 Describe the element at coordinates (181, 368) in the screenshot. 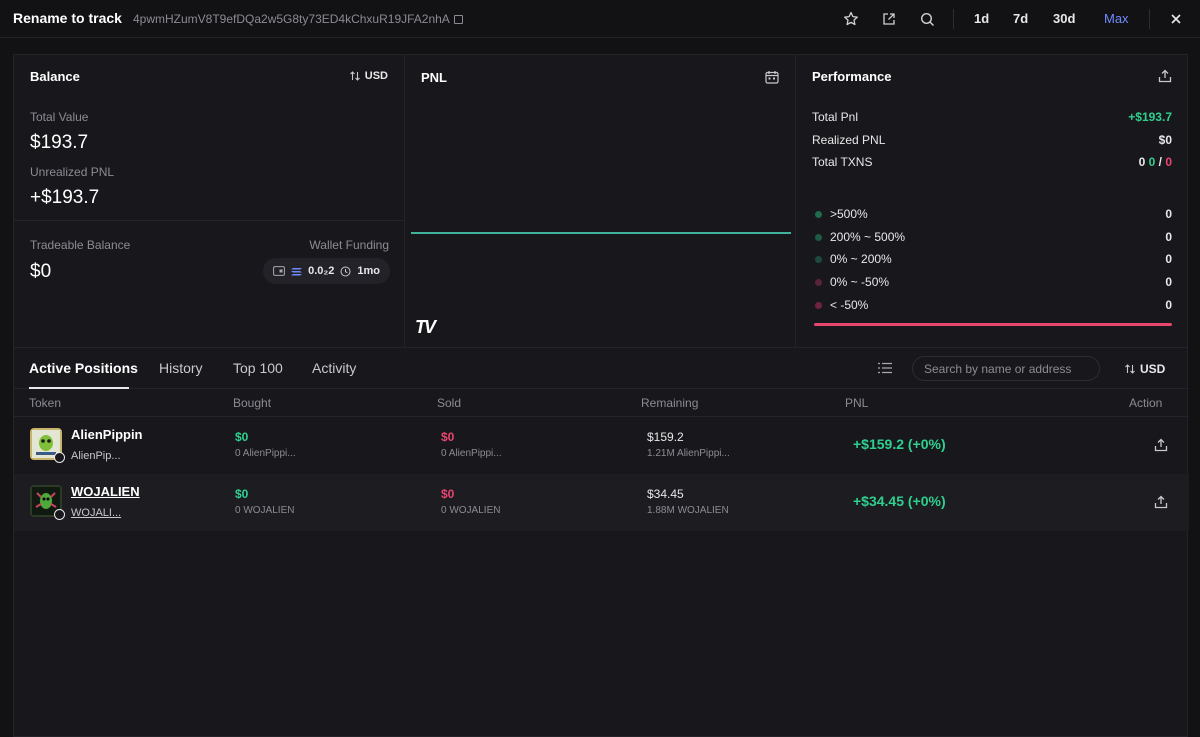

I see `tab-history: History` at that location.